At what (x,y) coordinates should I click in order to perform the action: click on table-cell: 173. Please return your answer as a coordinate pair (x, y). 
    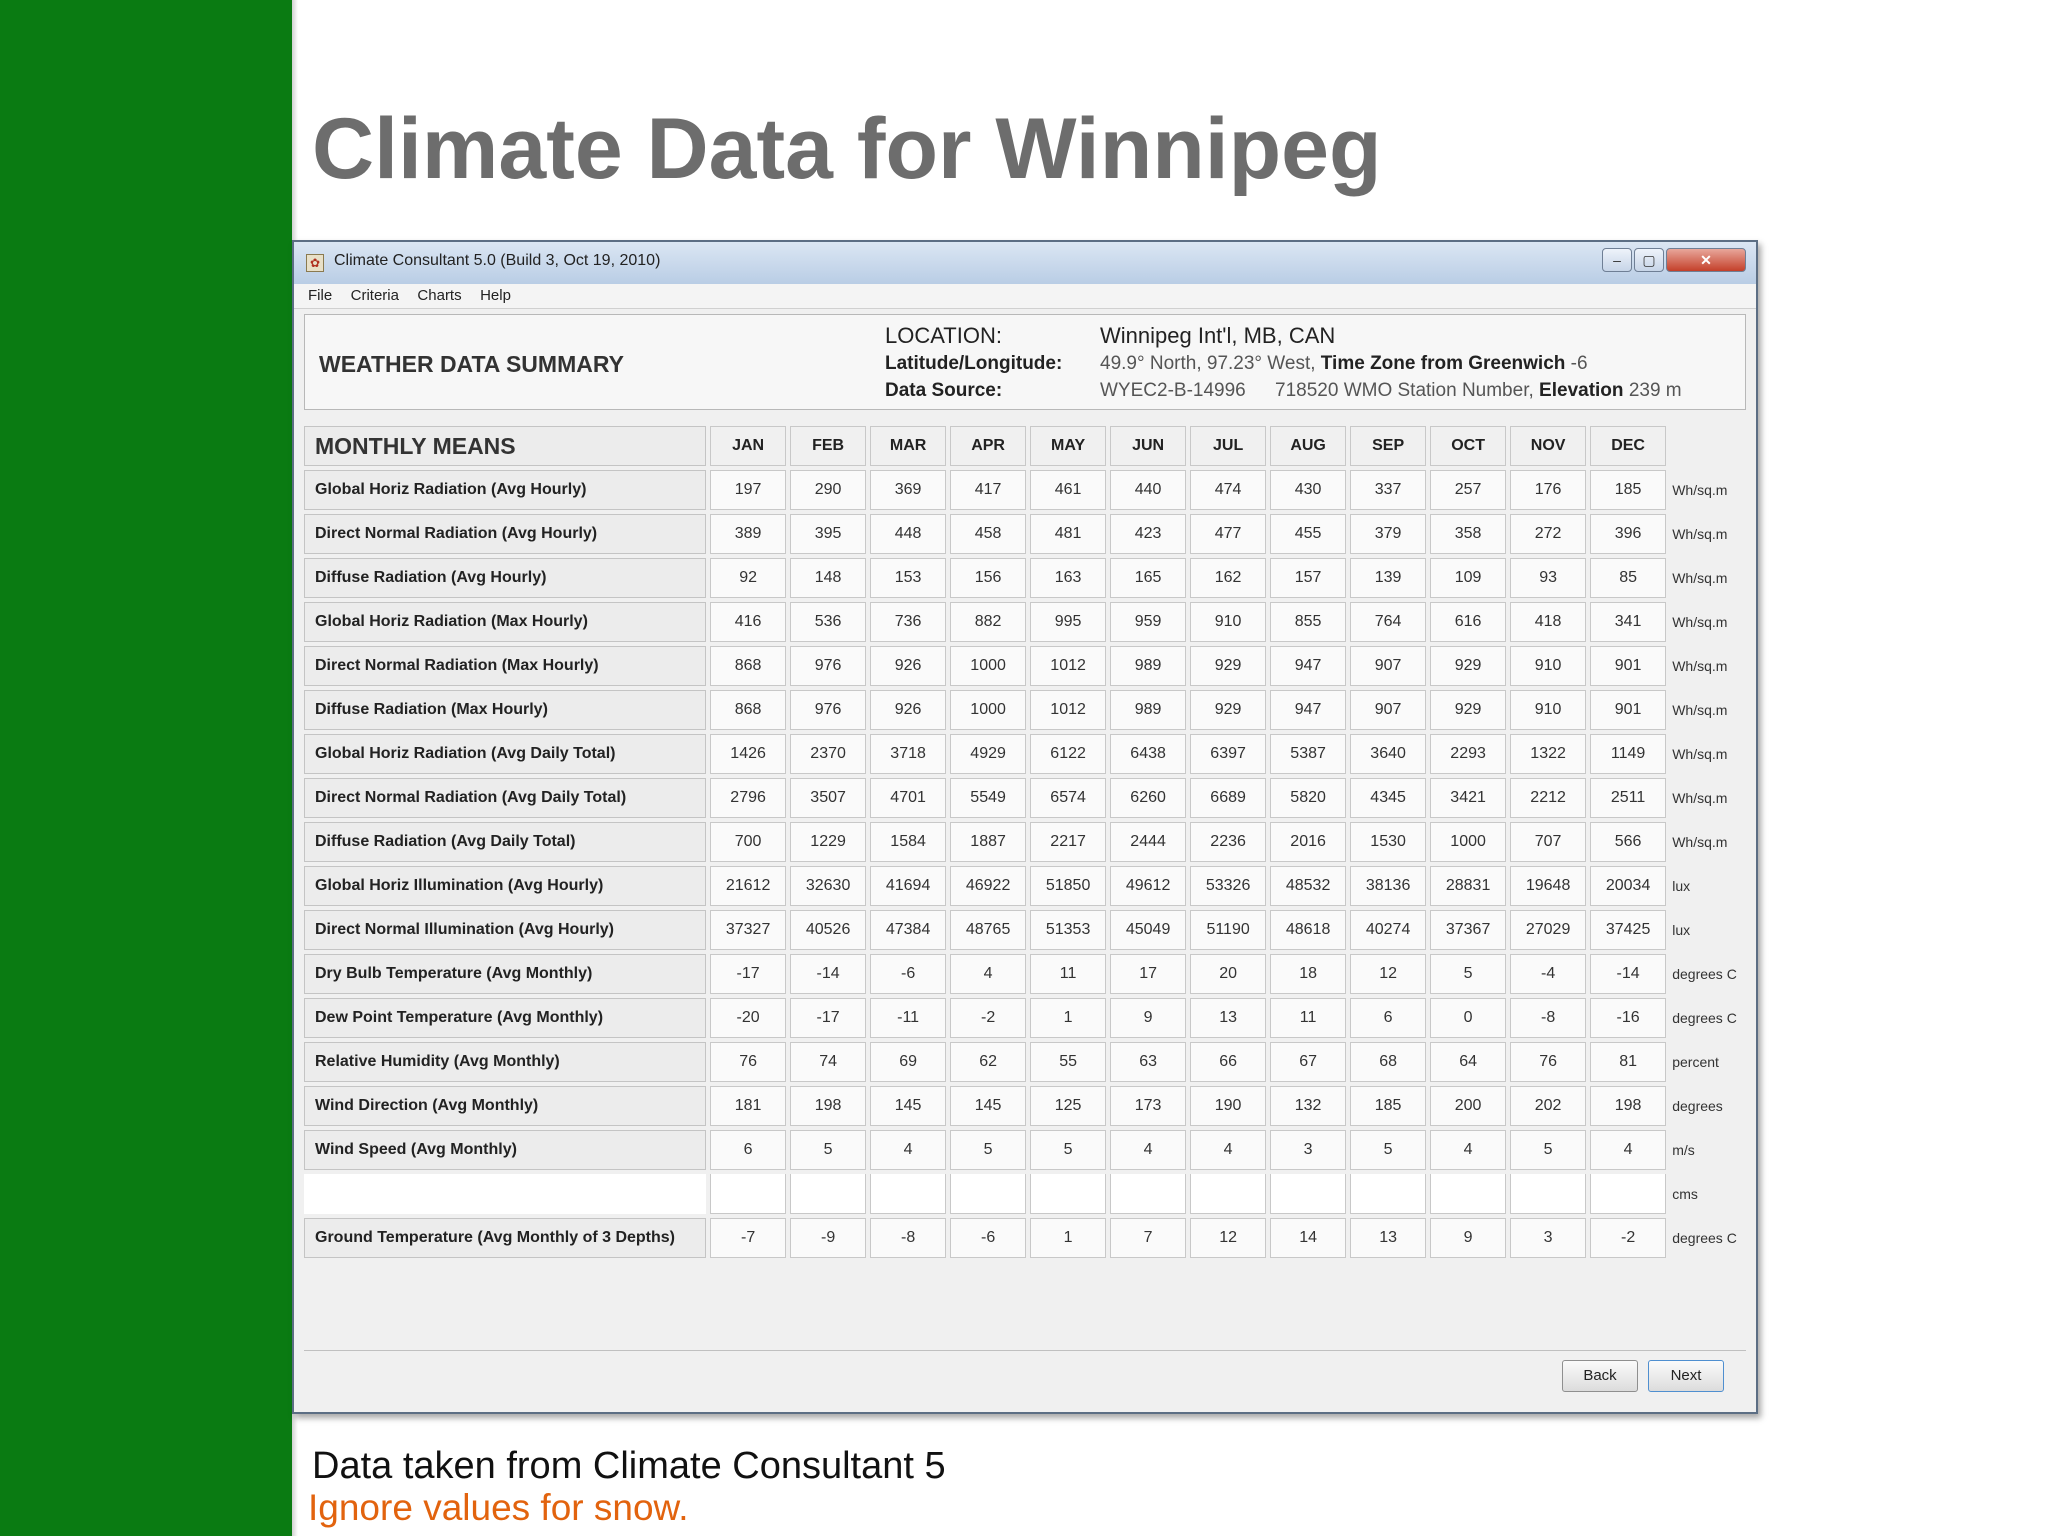
    Looking at the image, I should click on (1148, 1106).